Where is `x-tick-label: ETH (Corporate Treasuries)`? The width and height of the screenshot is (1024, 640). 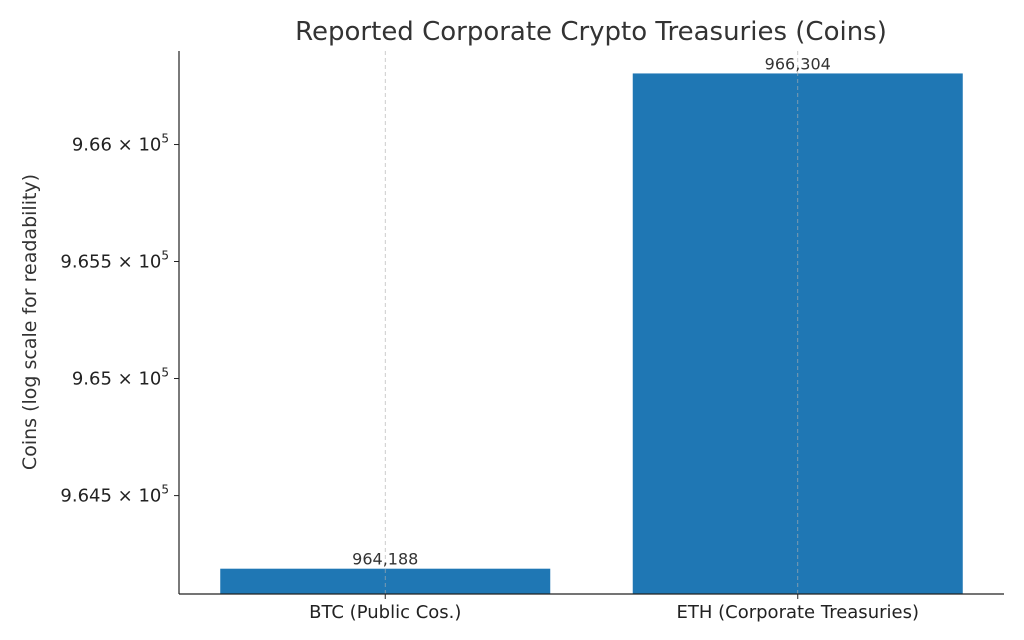 x-tick-label: ETH (Corporate Treasuries) is located at coordinates (798, 612).